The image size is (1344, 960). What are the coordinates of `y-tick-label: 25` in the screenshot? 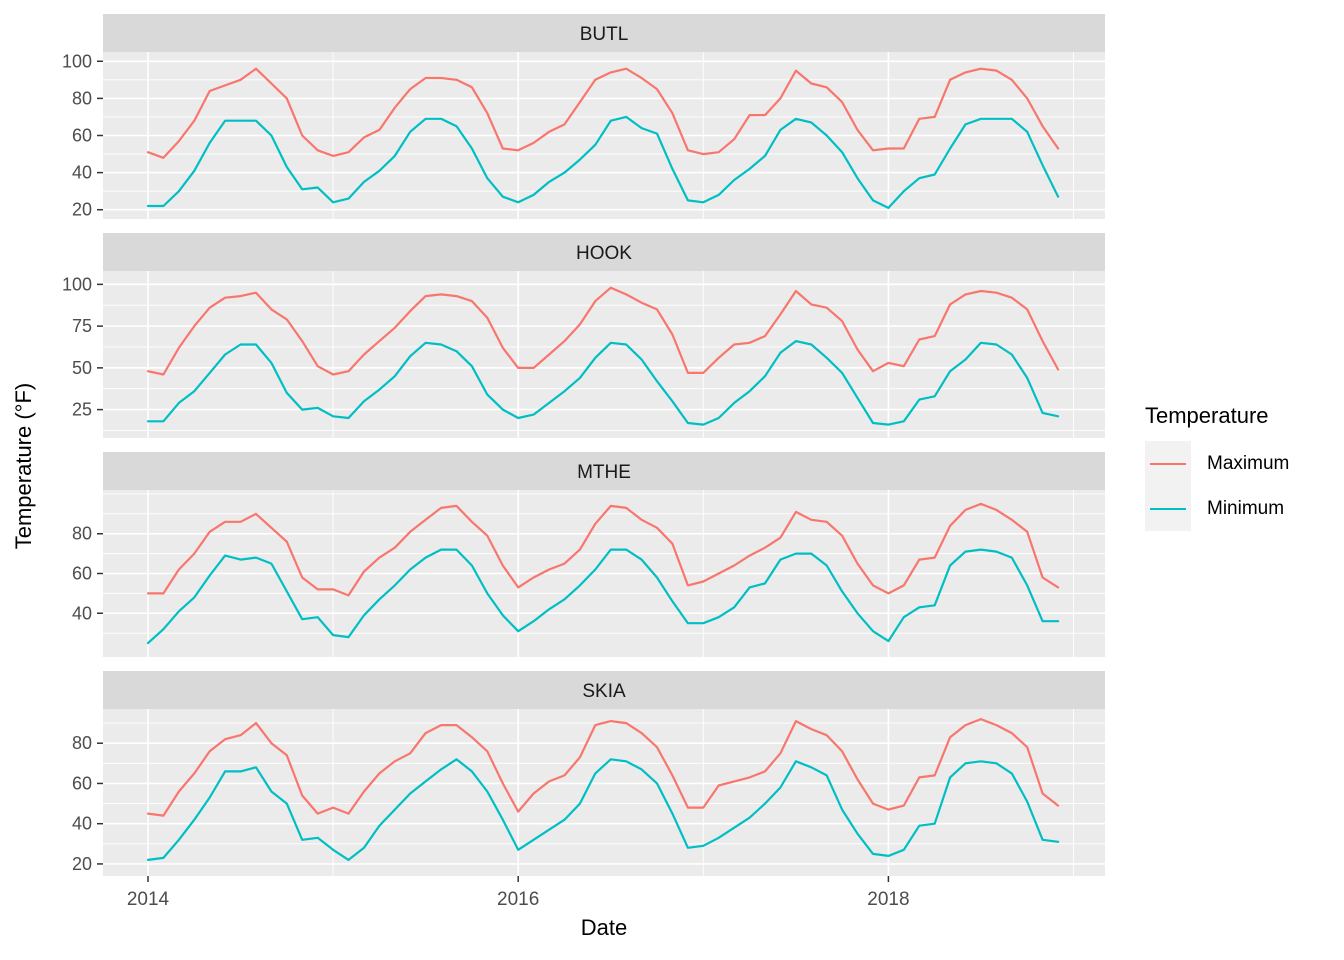 It's located at (82, 410).